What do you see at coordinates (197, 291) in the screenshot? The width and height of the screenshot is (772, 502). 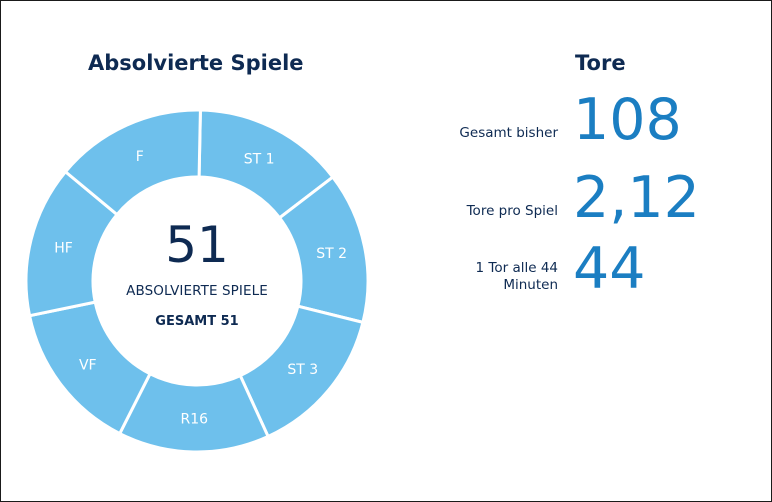 I see `games-caption: ABSOLVIERTE SPIELE` at bounding box center [197, 291].